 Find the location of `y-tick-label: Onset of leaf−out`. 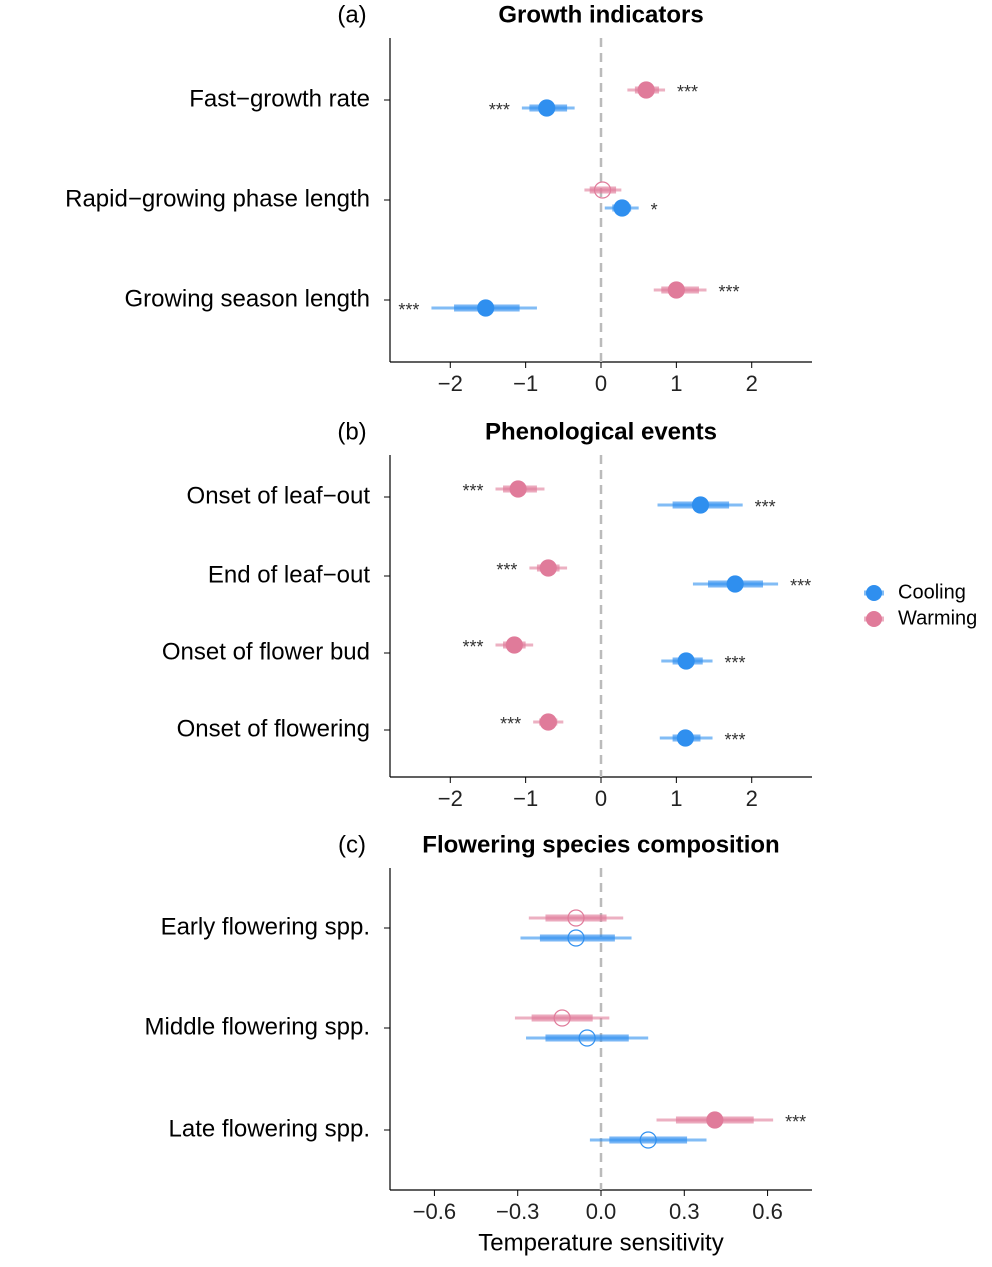

y-tick-label: Onset of leaf−out is located at coordinates (279, 495).